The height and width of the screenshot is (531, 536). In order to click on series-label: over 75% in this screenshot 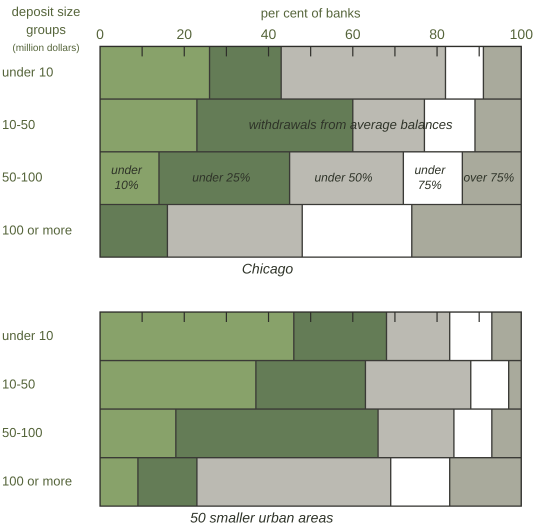, I will do `click(488, 177)`.